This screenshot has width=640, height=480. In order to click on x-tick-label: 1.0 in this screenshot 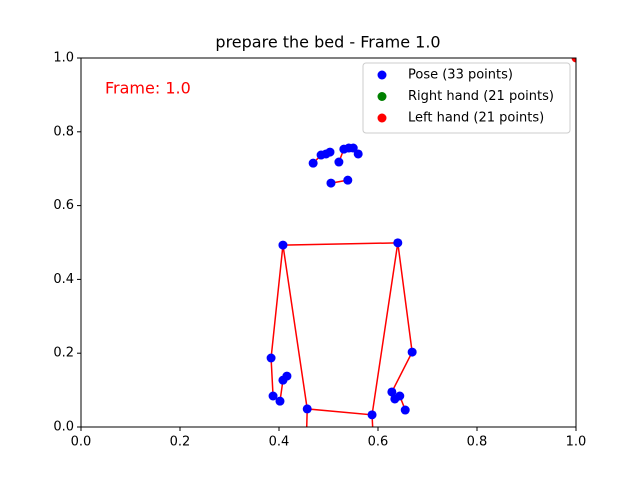, I will do `click(576, 442)`.